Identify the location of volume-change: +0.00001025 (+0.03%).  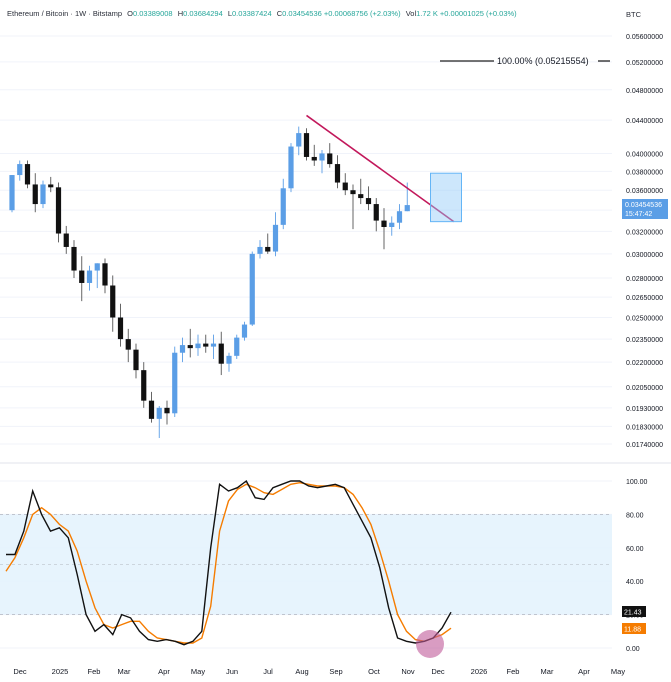
(478, 13).